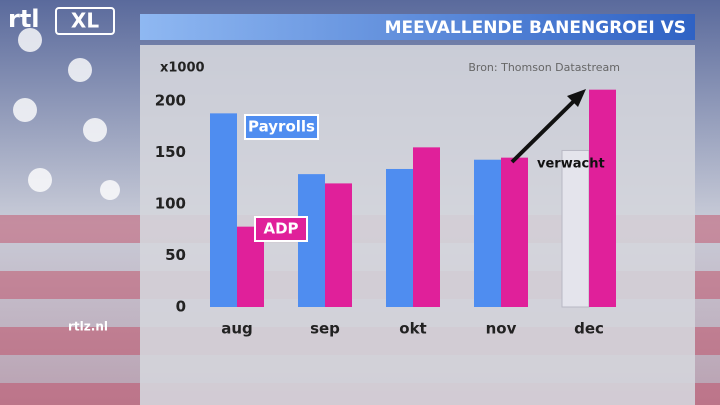 This screenshot has height=405, width=720. I want to click on x-tick-label: okt, so click(412, 329).